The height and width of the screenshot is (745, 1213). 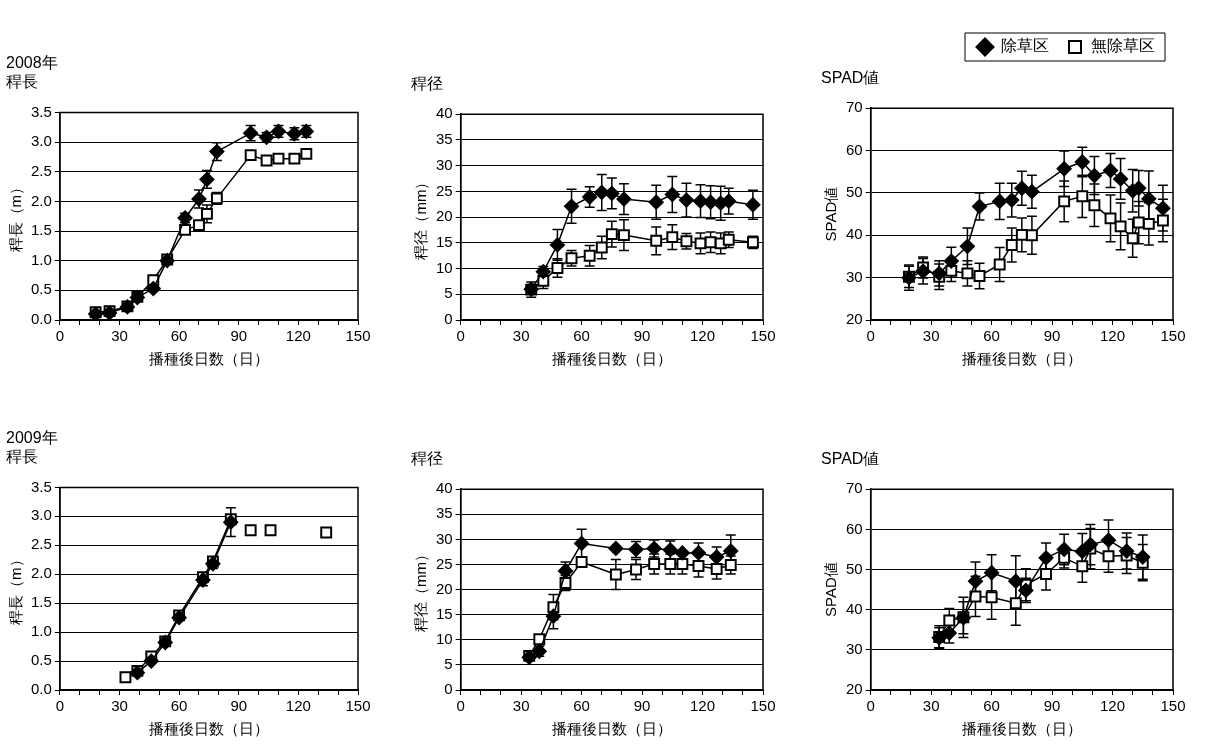 What do you see at coordinates (1025, 46) in the screenshot?
I see `legend-label: 除草区` at bounding box center [1025, 46].